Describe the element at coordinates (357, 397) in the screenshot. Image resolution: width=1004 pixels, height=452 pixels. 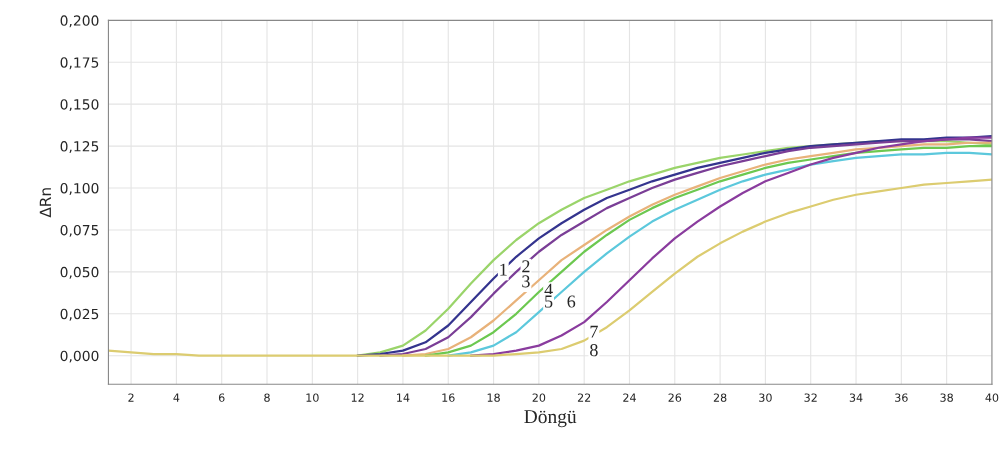
I see `x-tick-label: 12` at that location.